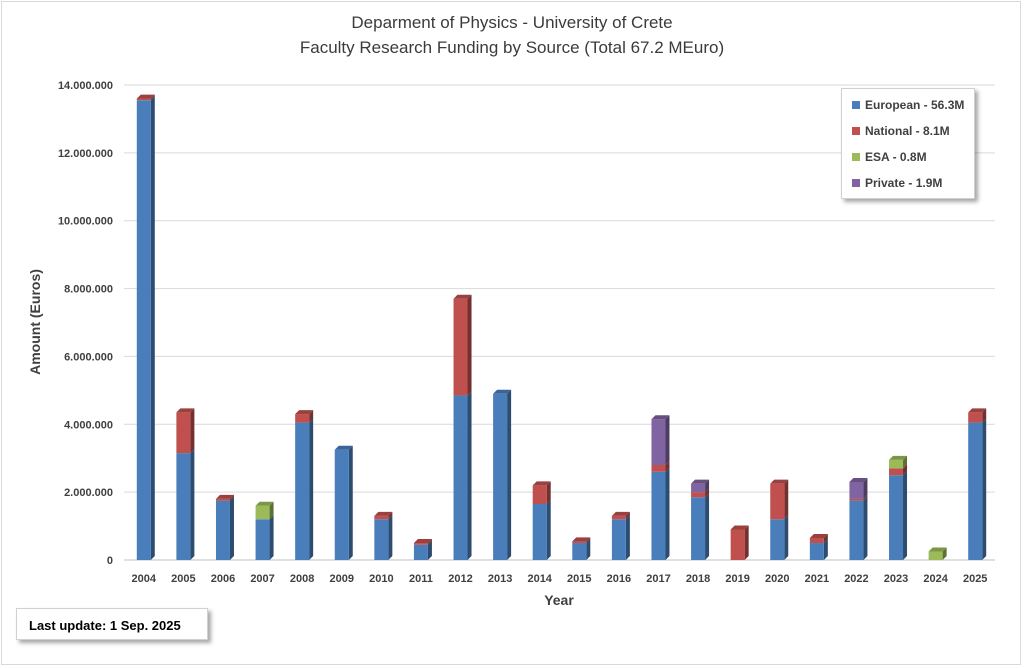 This screenshot has height=668, width=1024. Describe the element at coordinates (817, 579) in the screenshot. I see `x-tick-label: 2021` at that location.